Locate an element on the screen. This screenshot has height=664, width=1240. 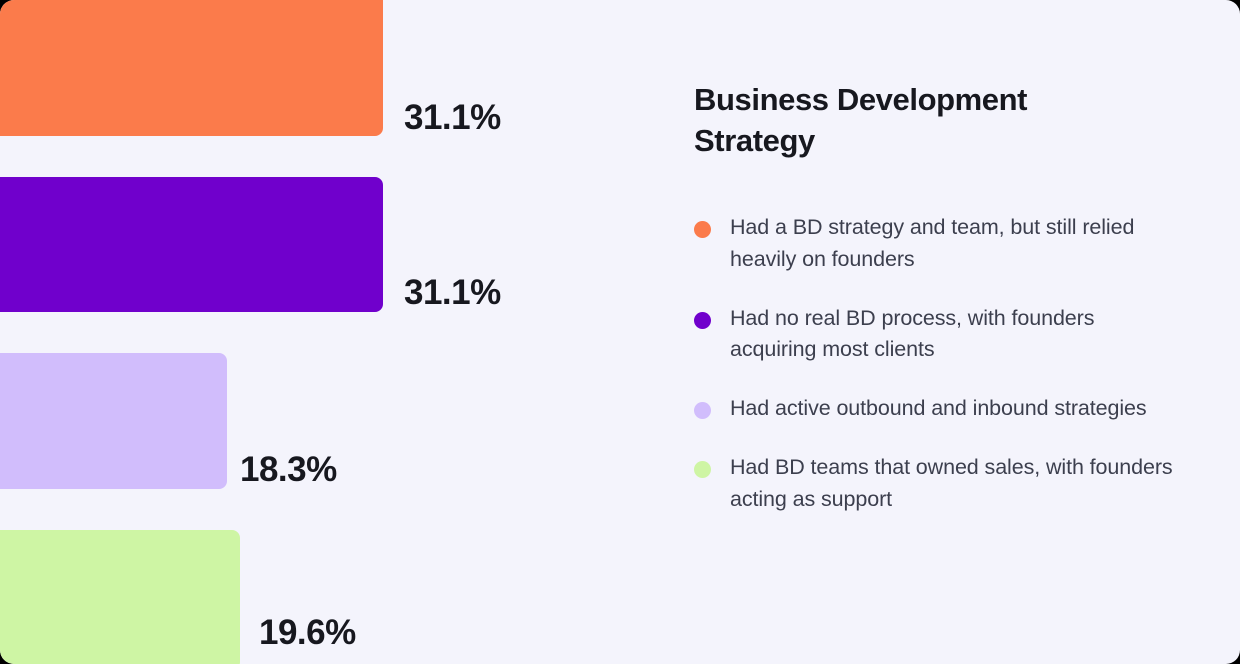
chart-title-line-2: Strategy is located at coordinates (754, 140).